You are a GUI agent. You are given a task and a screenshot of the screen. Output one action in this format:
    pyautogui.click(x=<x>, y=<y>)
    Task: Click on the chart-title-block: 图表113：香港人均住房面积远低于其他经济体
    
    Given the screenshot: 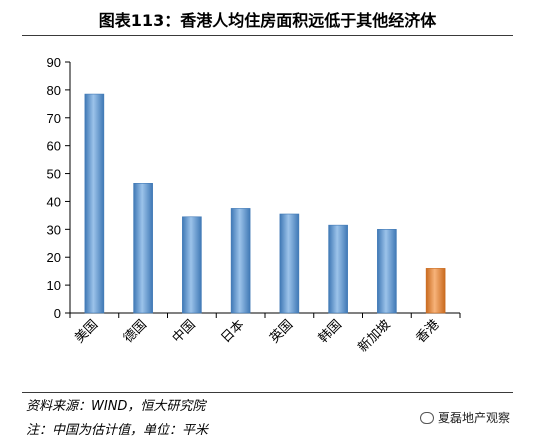 What is the action you would take?
    pyautogui.click(x=267, y=18)
    